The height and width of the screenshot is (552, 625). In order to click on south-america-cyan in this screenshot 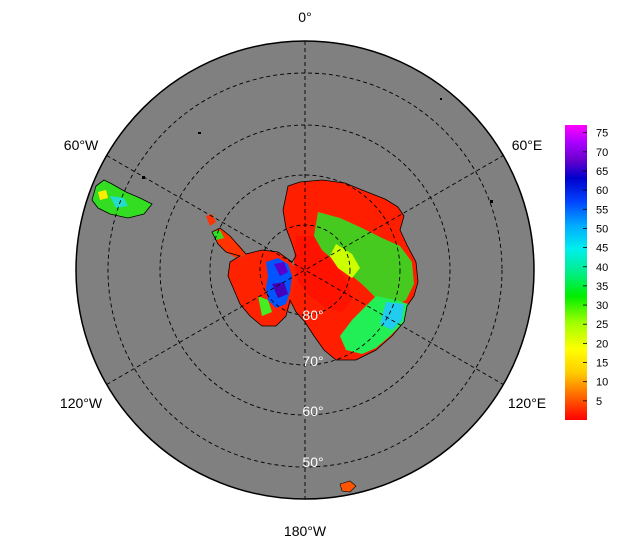, I will do `click(119, 202)`.